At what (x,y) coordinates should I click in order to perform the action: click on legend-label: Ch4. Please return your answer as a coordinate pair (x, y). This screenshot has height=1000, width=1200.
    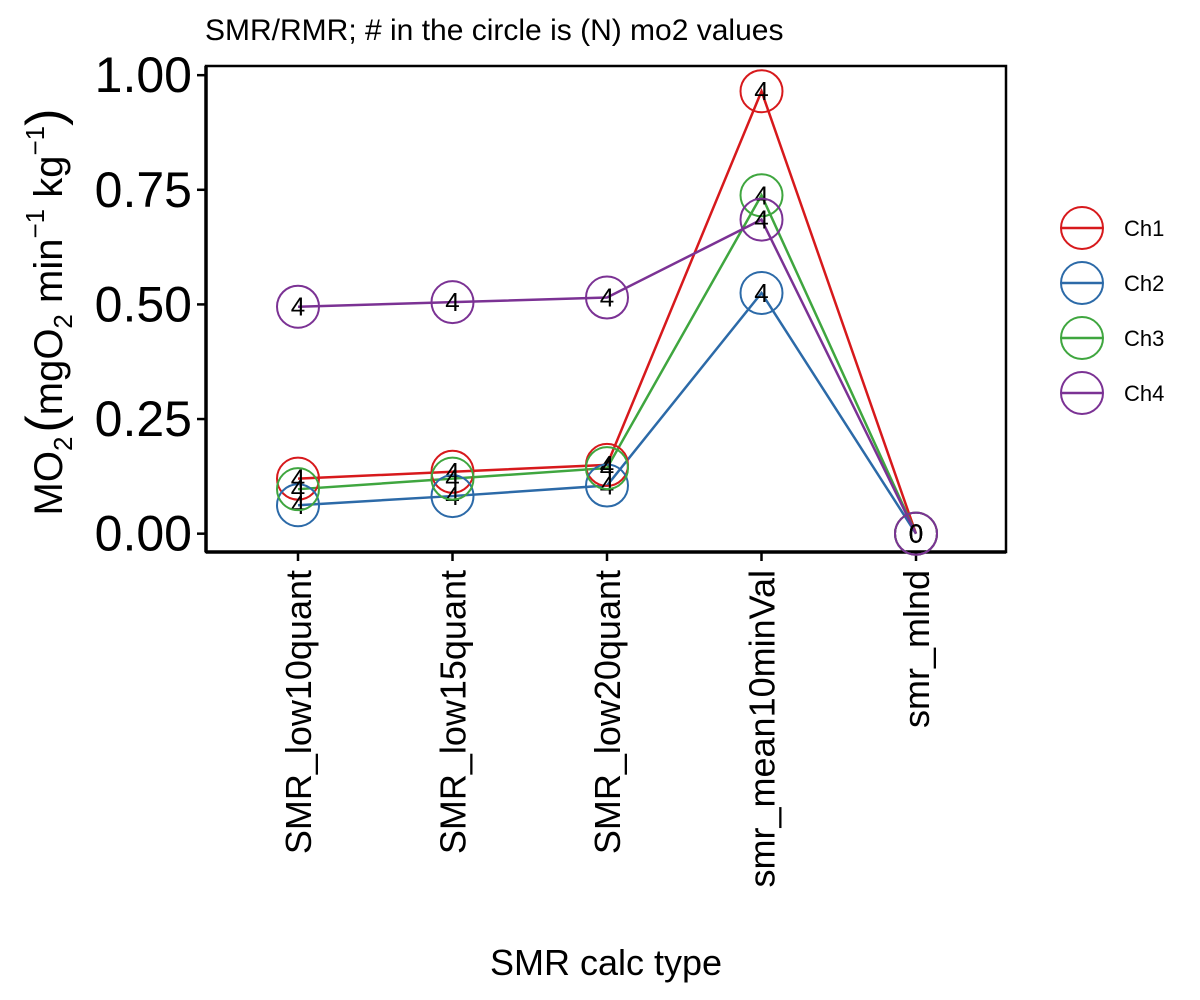
    Looking at the image, I should click on (1144, 393).